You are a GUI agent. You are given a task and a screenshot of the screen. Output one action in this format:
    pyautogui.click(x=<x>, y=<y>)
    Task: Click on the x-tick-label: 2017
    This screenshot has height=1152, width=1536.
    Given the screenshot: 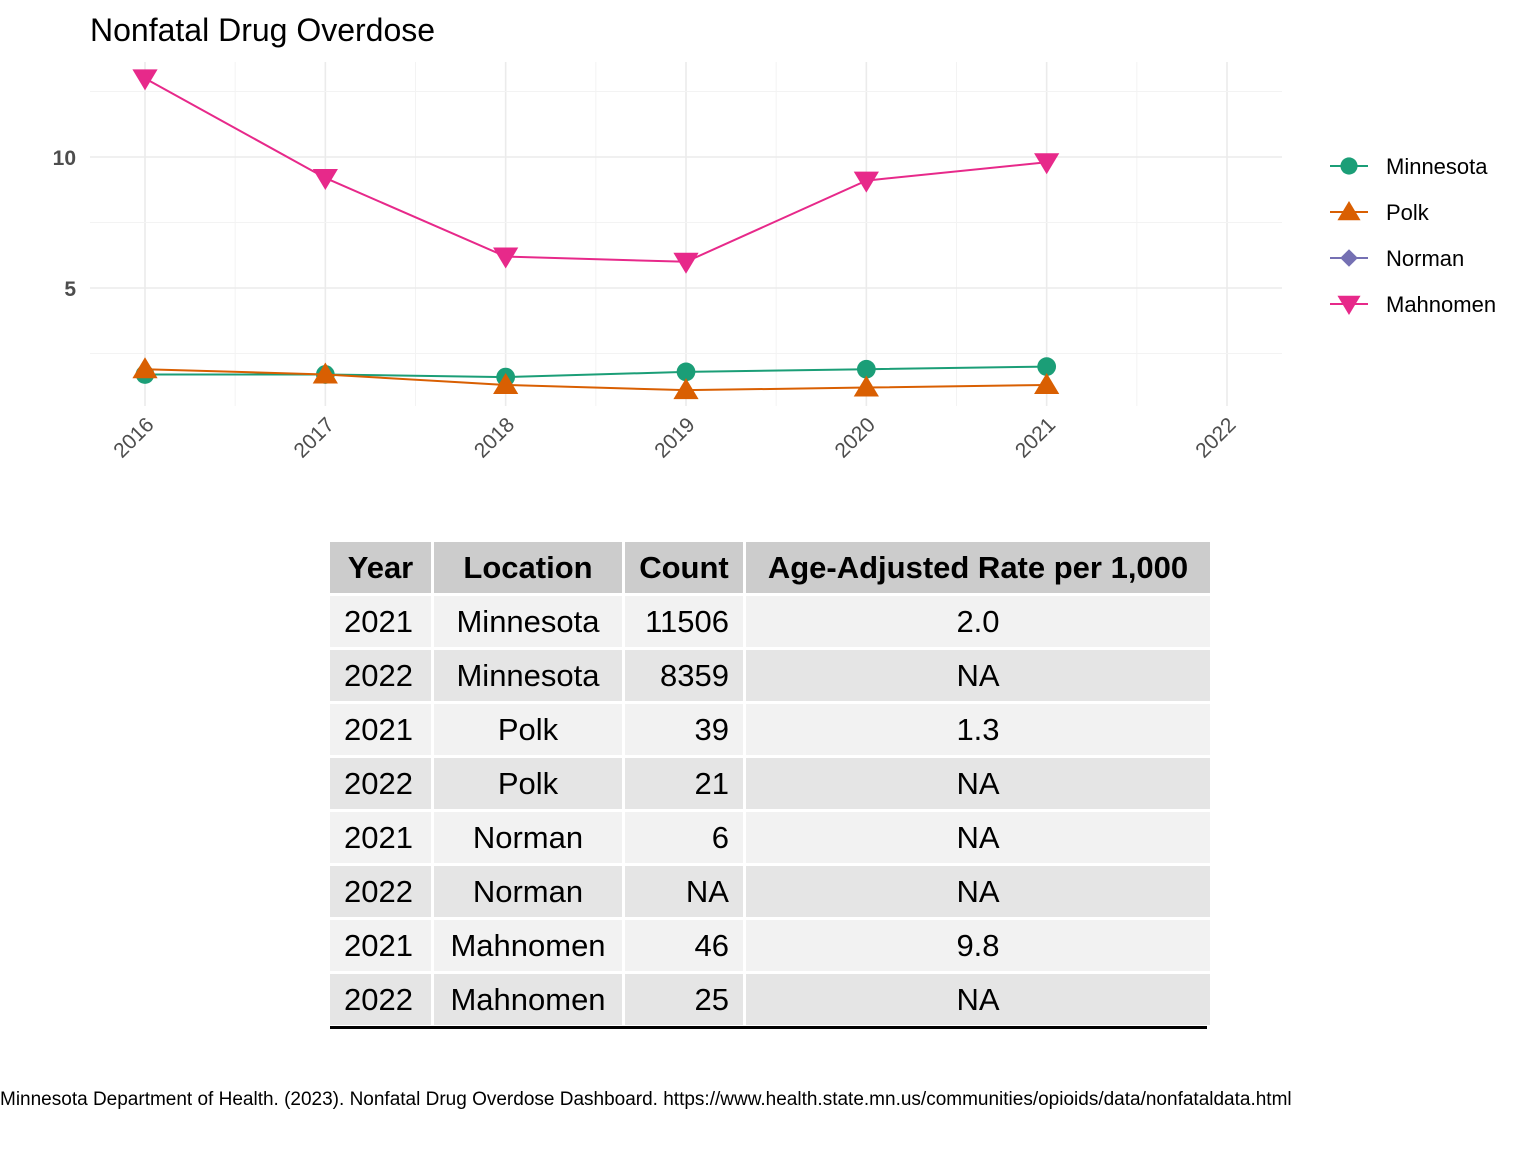 What is the action you would take?
    pyautogui.click(x=314, y=437)
    